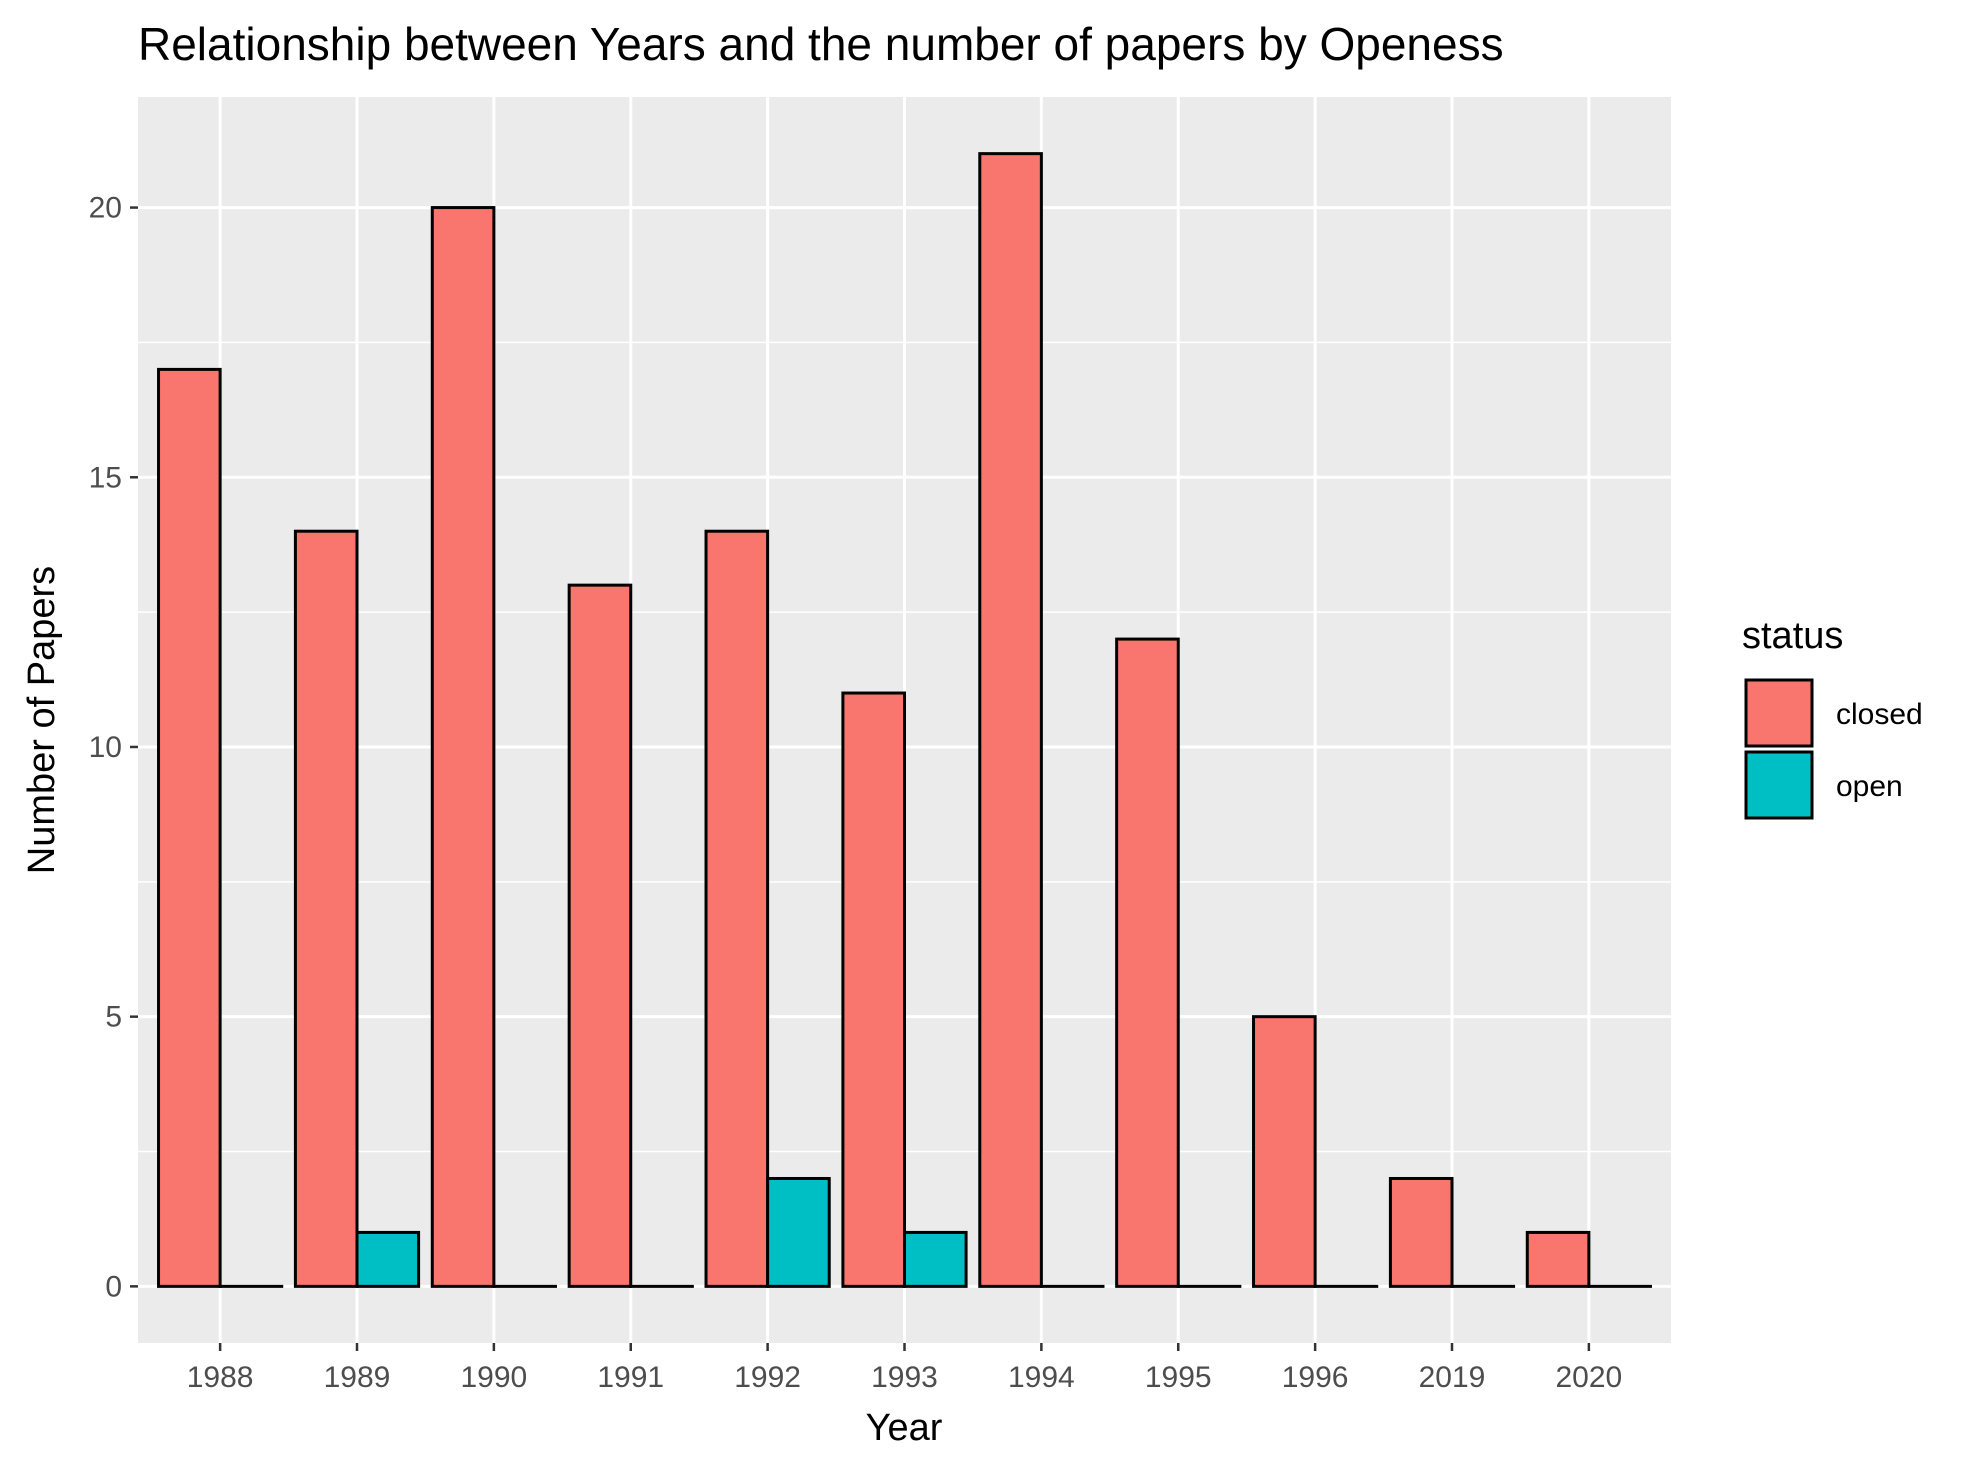  Describe the element at coordinates (1452, 1377) in the screenshot. I see `x-tick-label: 2019` at that location.